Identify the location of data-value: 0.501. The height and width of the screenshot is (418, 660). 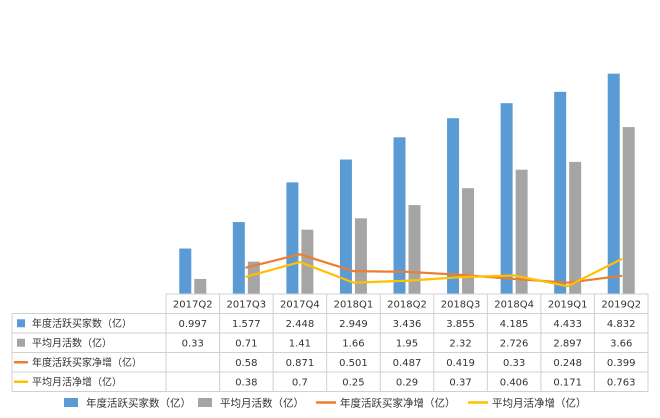
(353, 363).